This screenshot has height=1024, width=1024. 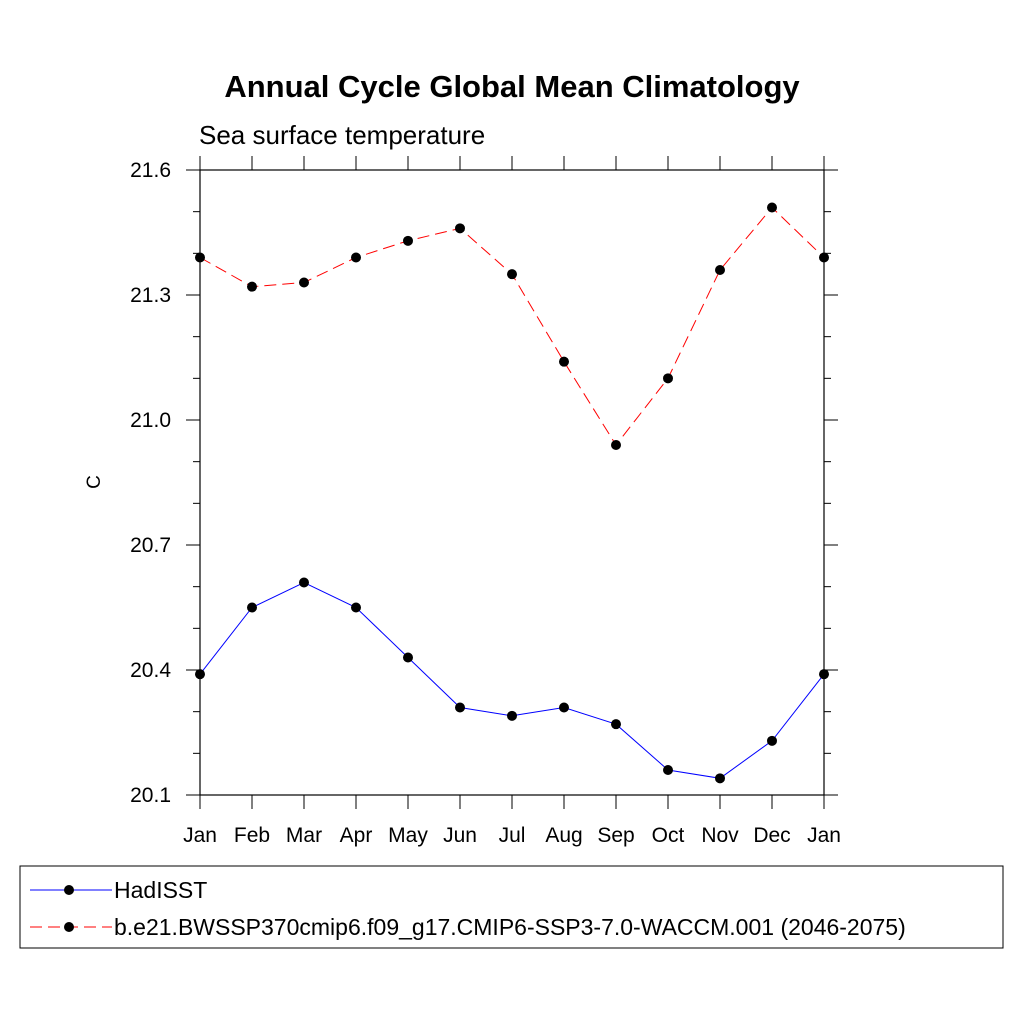 What do you see at coordinates (512, 86) in the screenshot?
I see `chart-title: Annual Cycle Global Mean Climatology` at bounding box center [512, 86].